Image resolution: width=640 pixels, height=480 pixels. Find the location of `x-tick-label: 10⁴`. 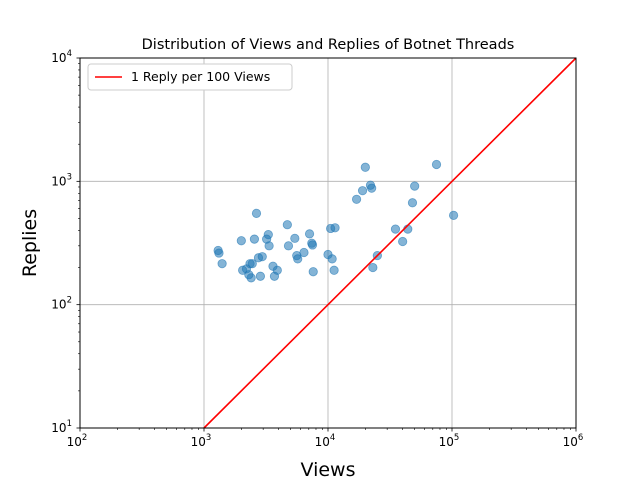

x-tick-label: 10⁴ is located at coordinates (325, 441).